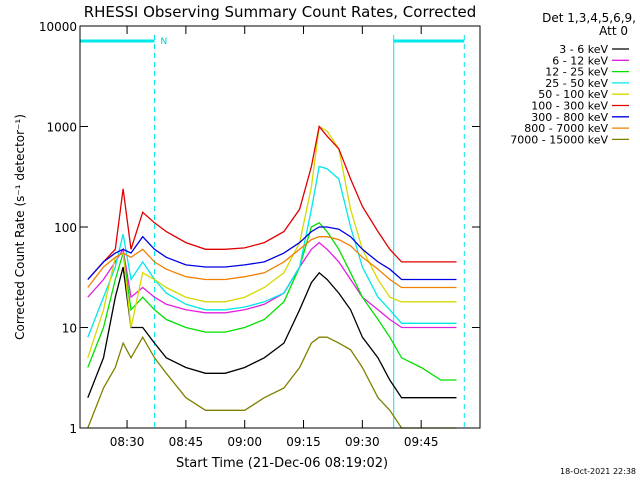  What do you see at coordinates (580, 60) in the screenshot?
I see `legend-label: 6 - 12 keV` at bounding box center [580, 60].